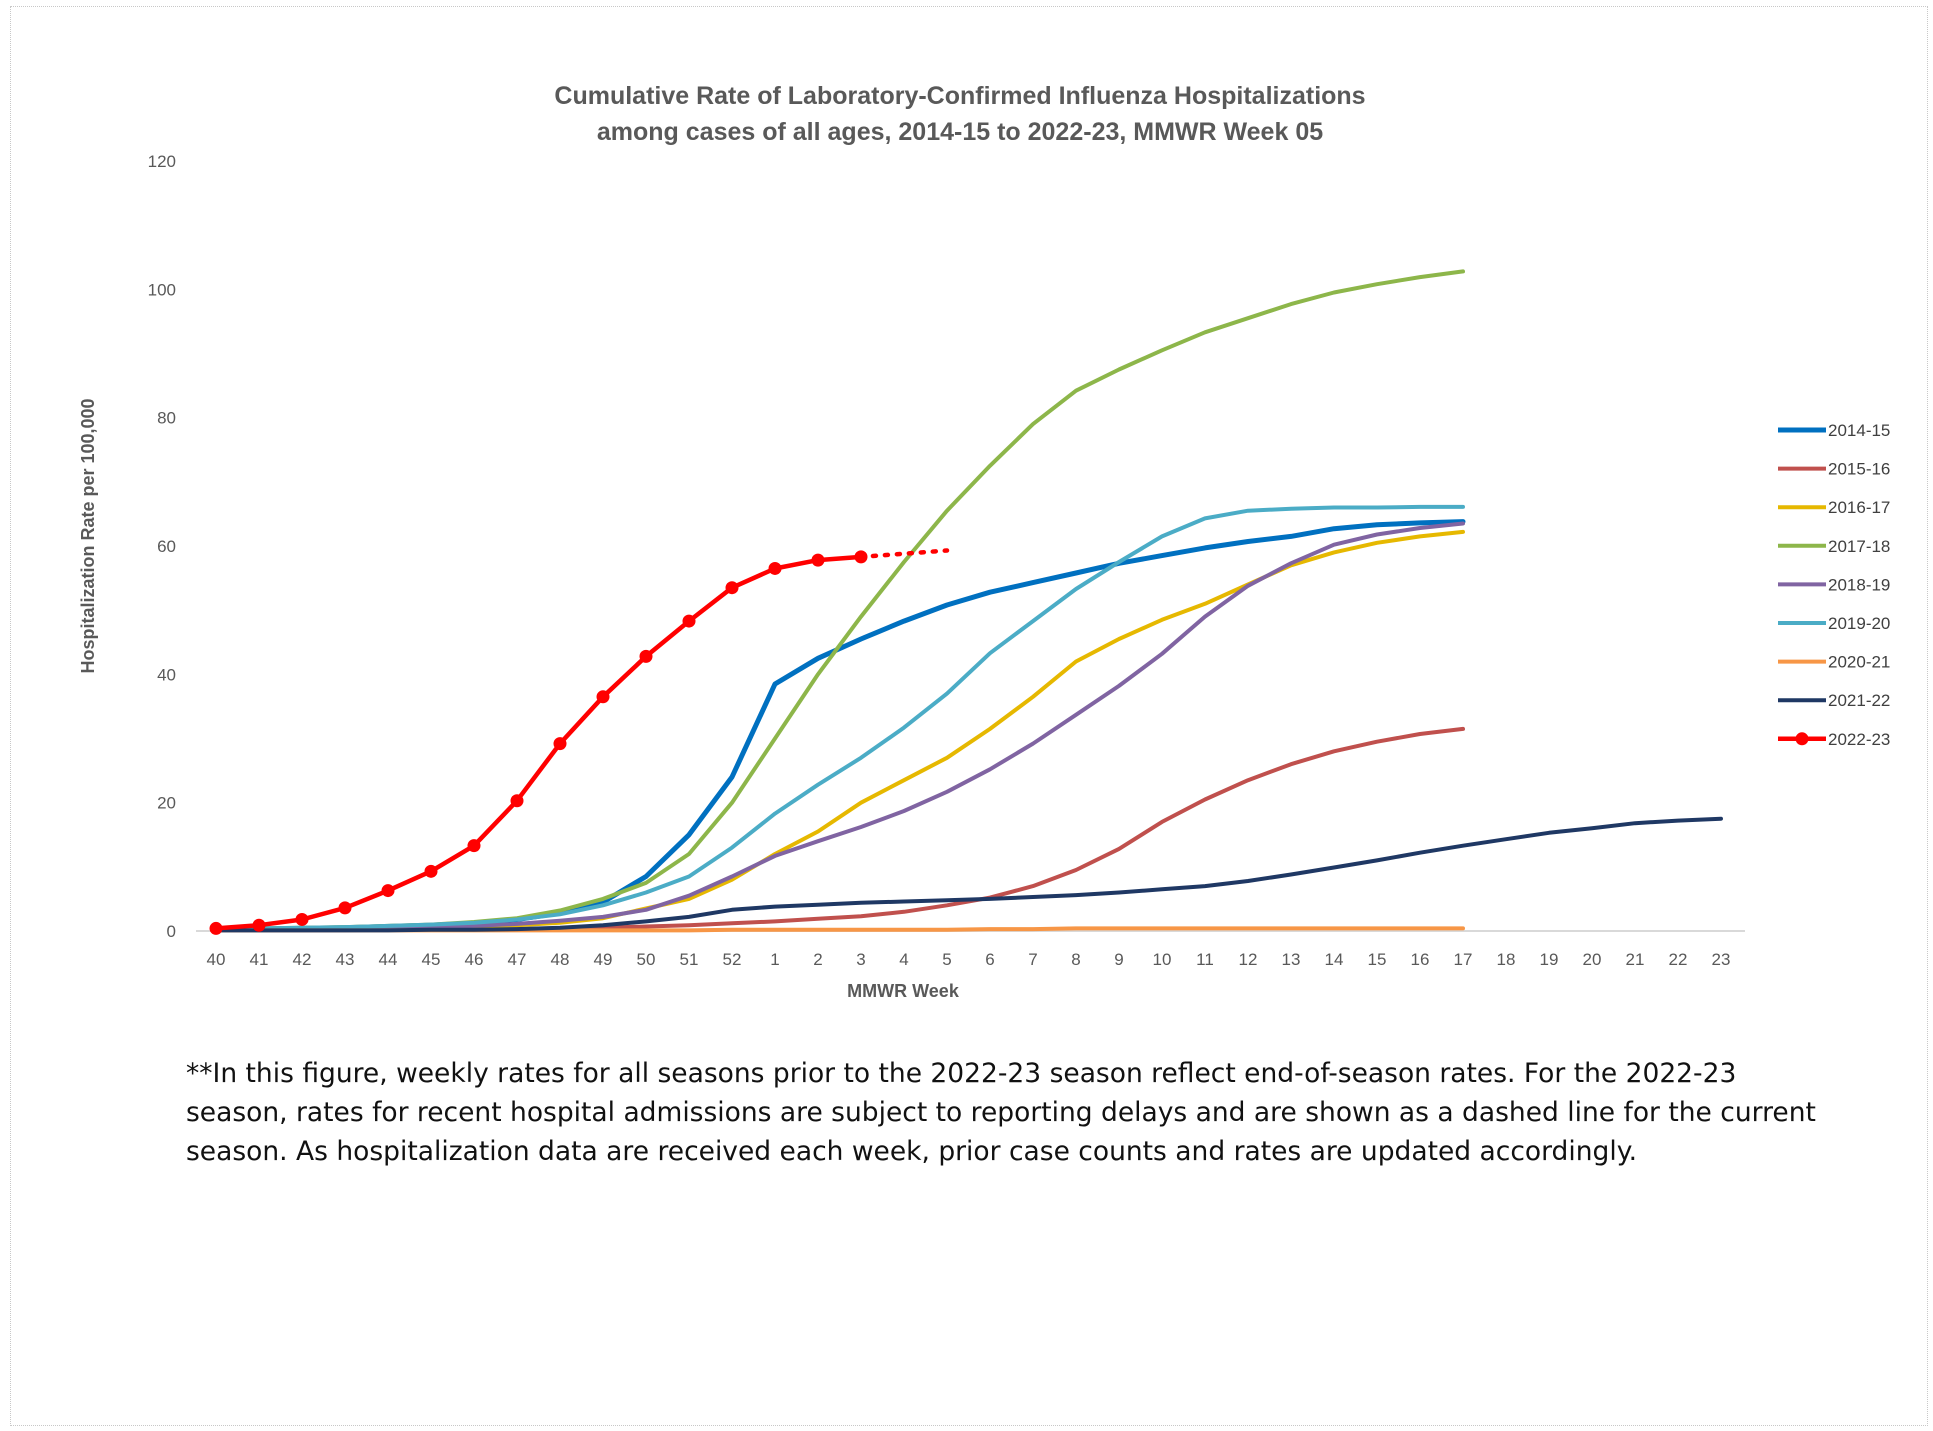 This screenshot has height=1431, width=1933. Describe the element at coordinates (946, 959) in the screenshot. I see `x-tick-label: 5` at that location.